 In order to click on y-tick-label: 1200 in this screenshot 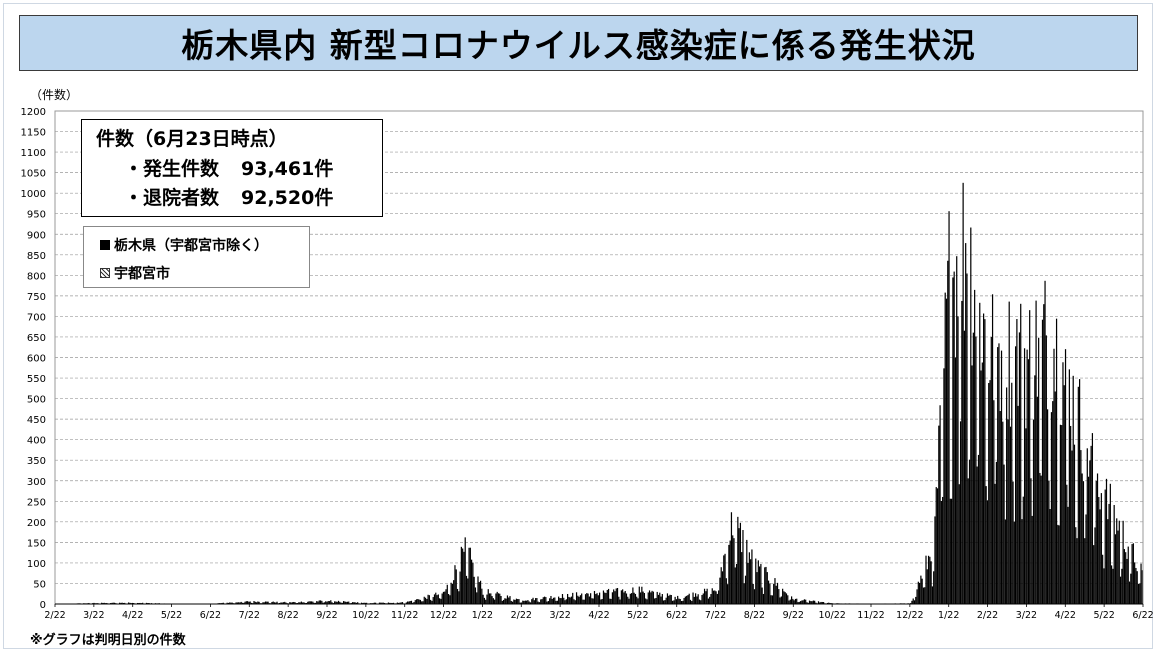, I will do `click(33, 112)`.